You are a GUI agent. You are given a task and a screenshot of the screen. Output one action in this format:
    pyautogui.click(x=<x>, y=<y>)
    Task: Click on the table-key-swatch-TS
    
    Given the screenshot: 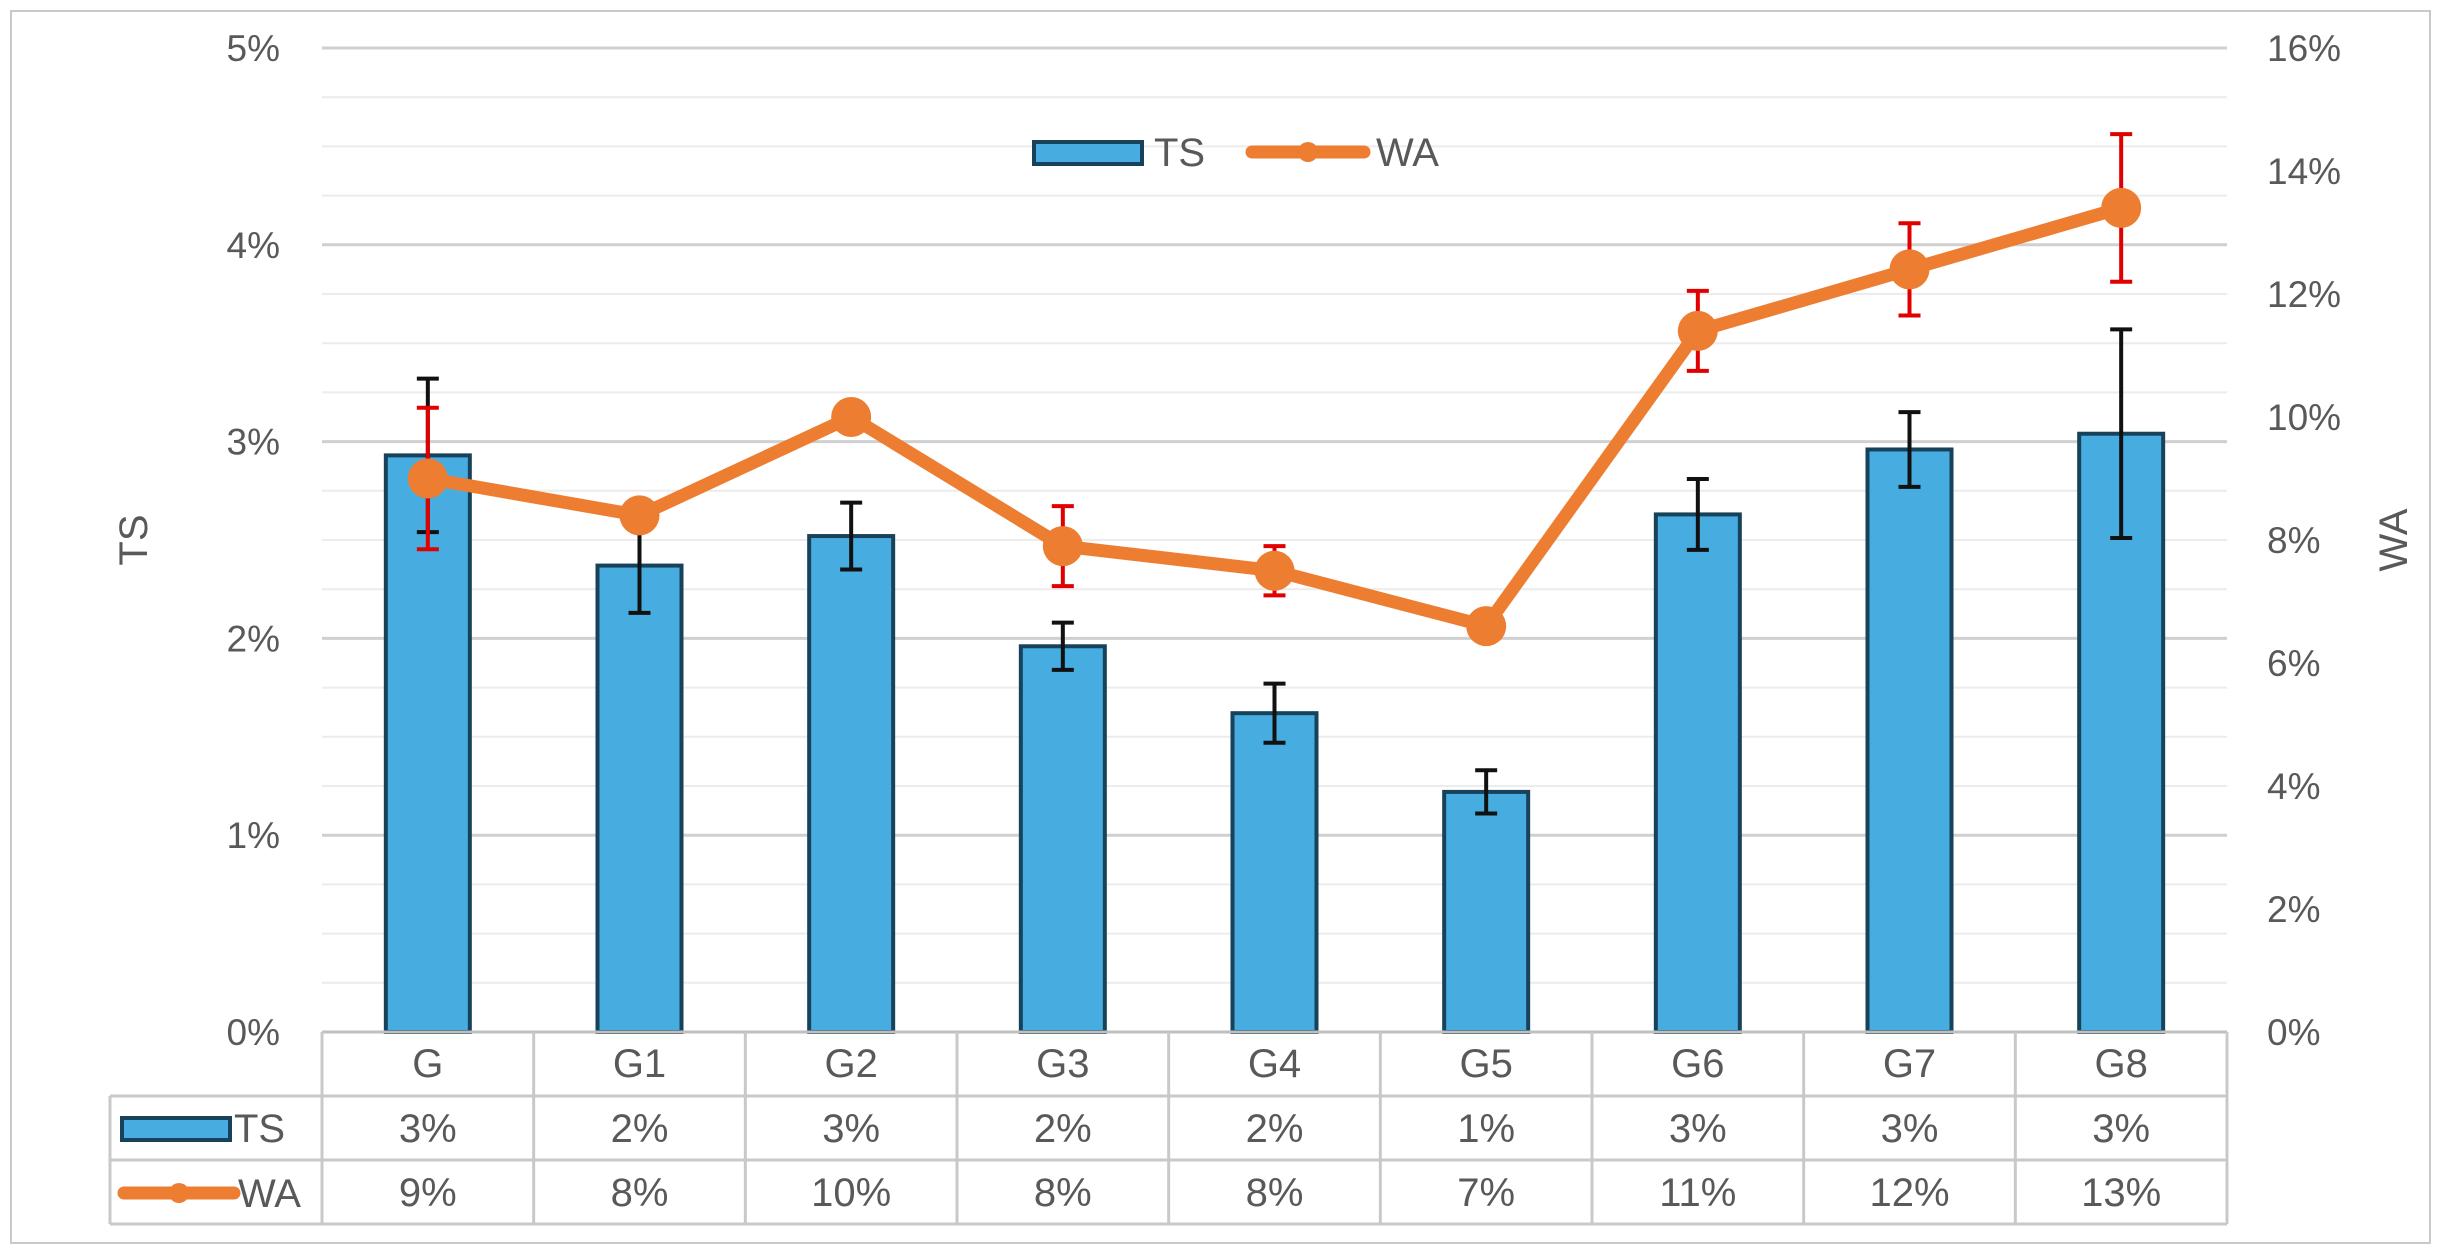 What is the action you would take?
    pyautogui.click(x=176, y=1129)
    